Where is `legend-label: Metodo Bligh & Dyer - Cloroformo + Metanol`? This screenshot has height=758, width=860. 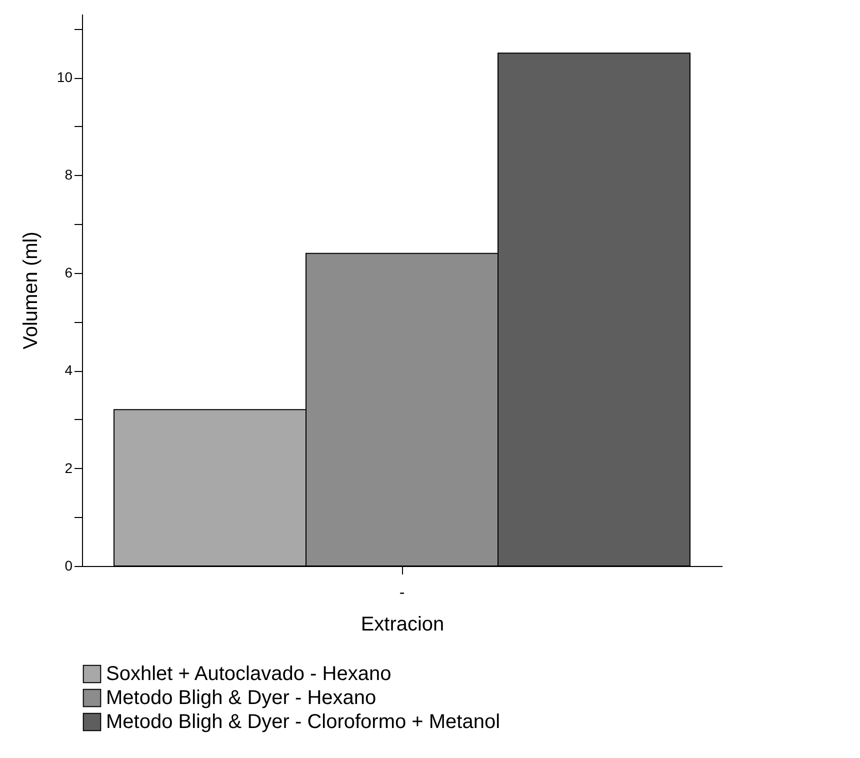 legend-label: Metodo Bligh & Dyer - Cloroformo + Metanol is located at coordinates (303, 722).